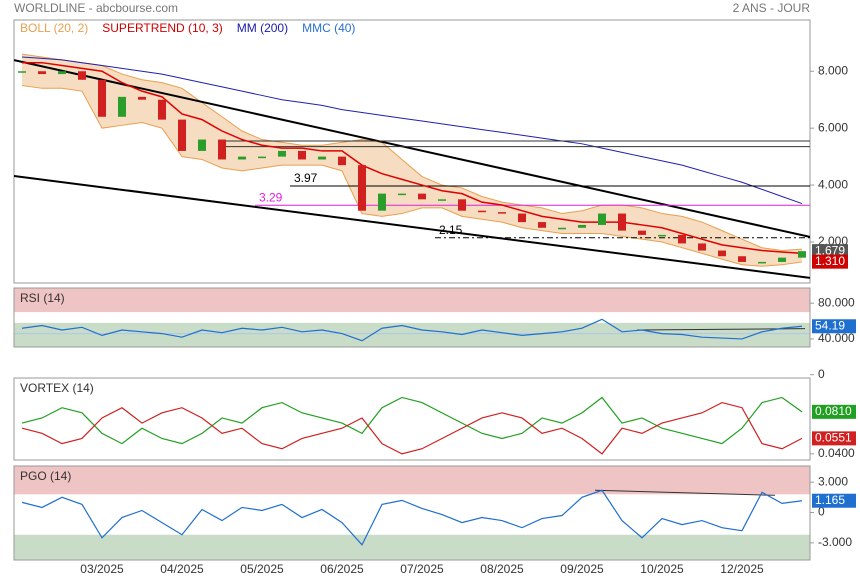 The width and height of the screenshot is (860, 585). Describe the element at coordinates (830, 325) in the screenshot. I see `last-value-label: 54.19` at that location.